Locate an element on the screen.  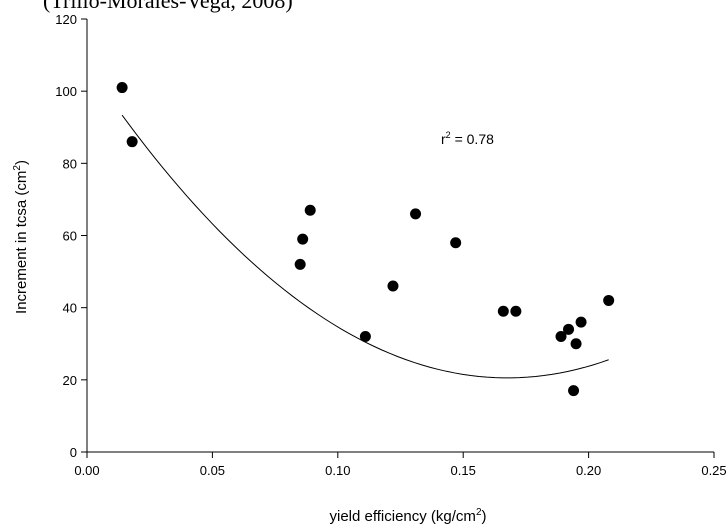
x-axis-label: yield efficiency (kg/cm2) is located at coordinates (407, 516).